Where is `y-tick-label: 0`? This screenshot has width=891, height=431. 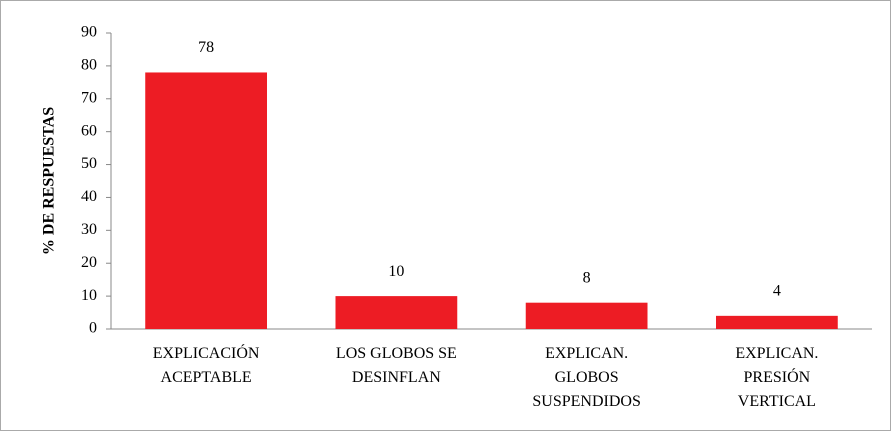 y-tick-label: 0 is located at coordinates (93, 328).